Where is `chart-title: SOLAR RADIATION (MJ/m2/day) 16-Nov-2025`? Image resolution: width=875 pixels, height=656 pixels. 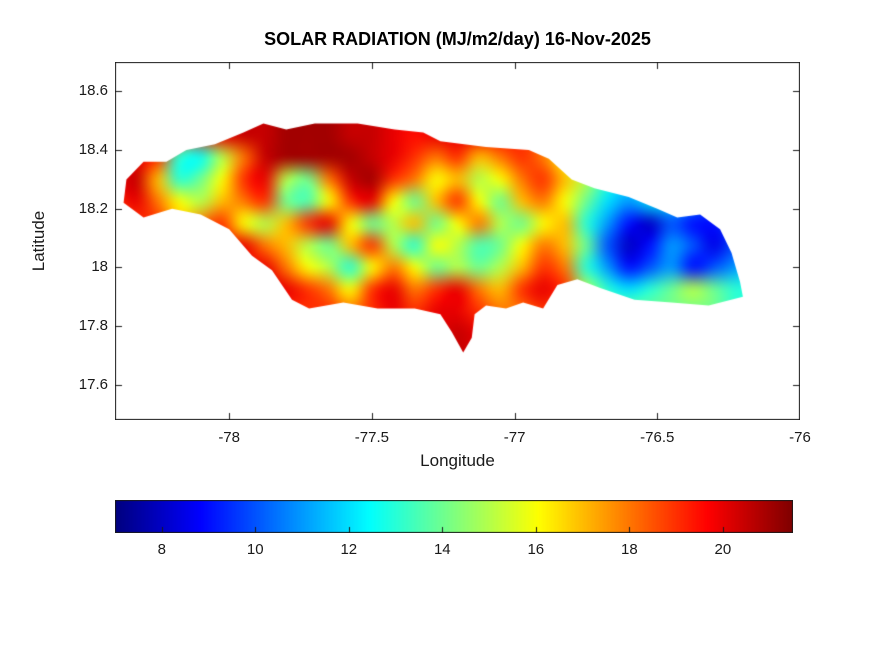
chart-title: SOLAR RADIATION (MJ/m2/day) 16-Nov-2025 is located at coordinates (457, 39).